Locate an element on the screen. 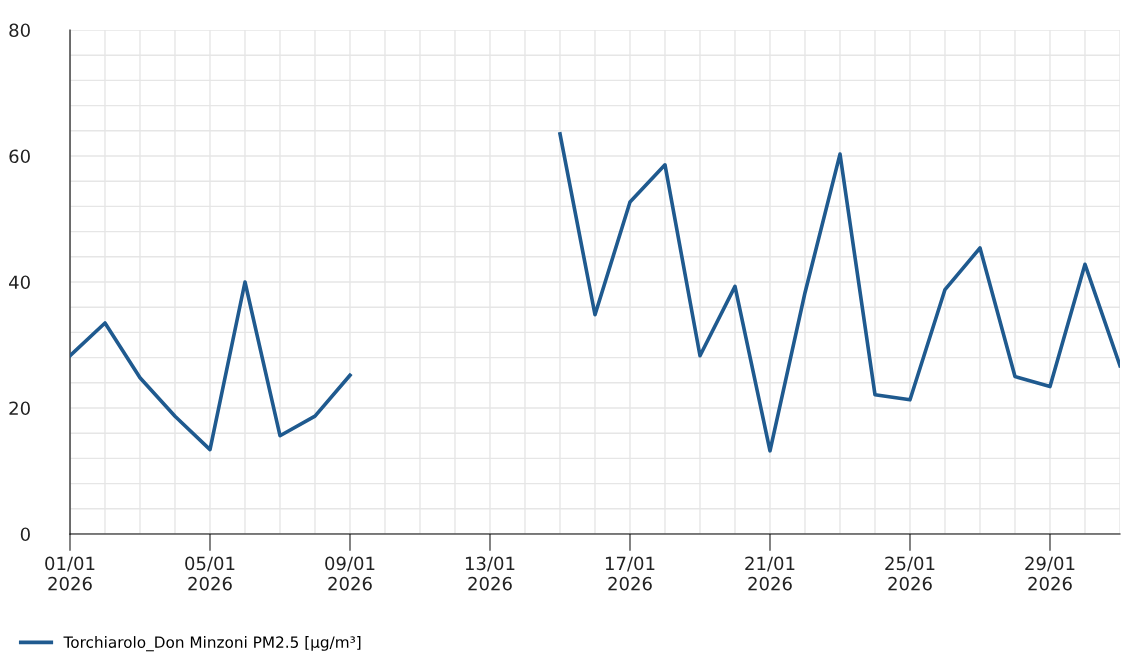  y-tick-label: 80 is located at coordinates (19, 30).